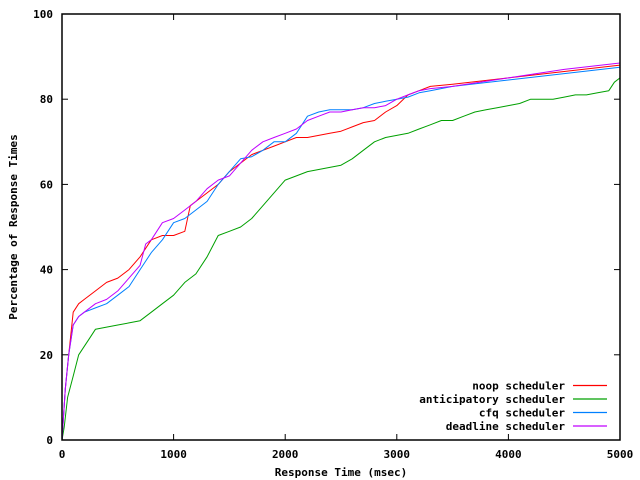 The height and width of the screenshot is (480, 640). Describe the element at coordinates (62, 454) in the screenshot. I see `x-tick-label: 0` at that location.